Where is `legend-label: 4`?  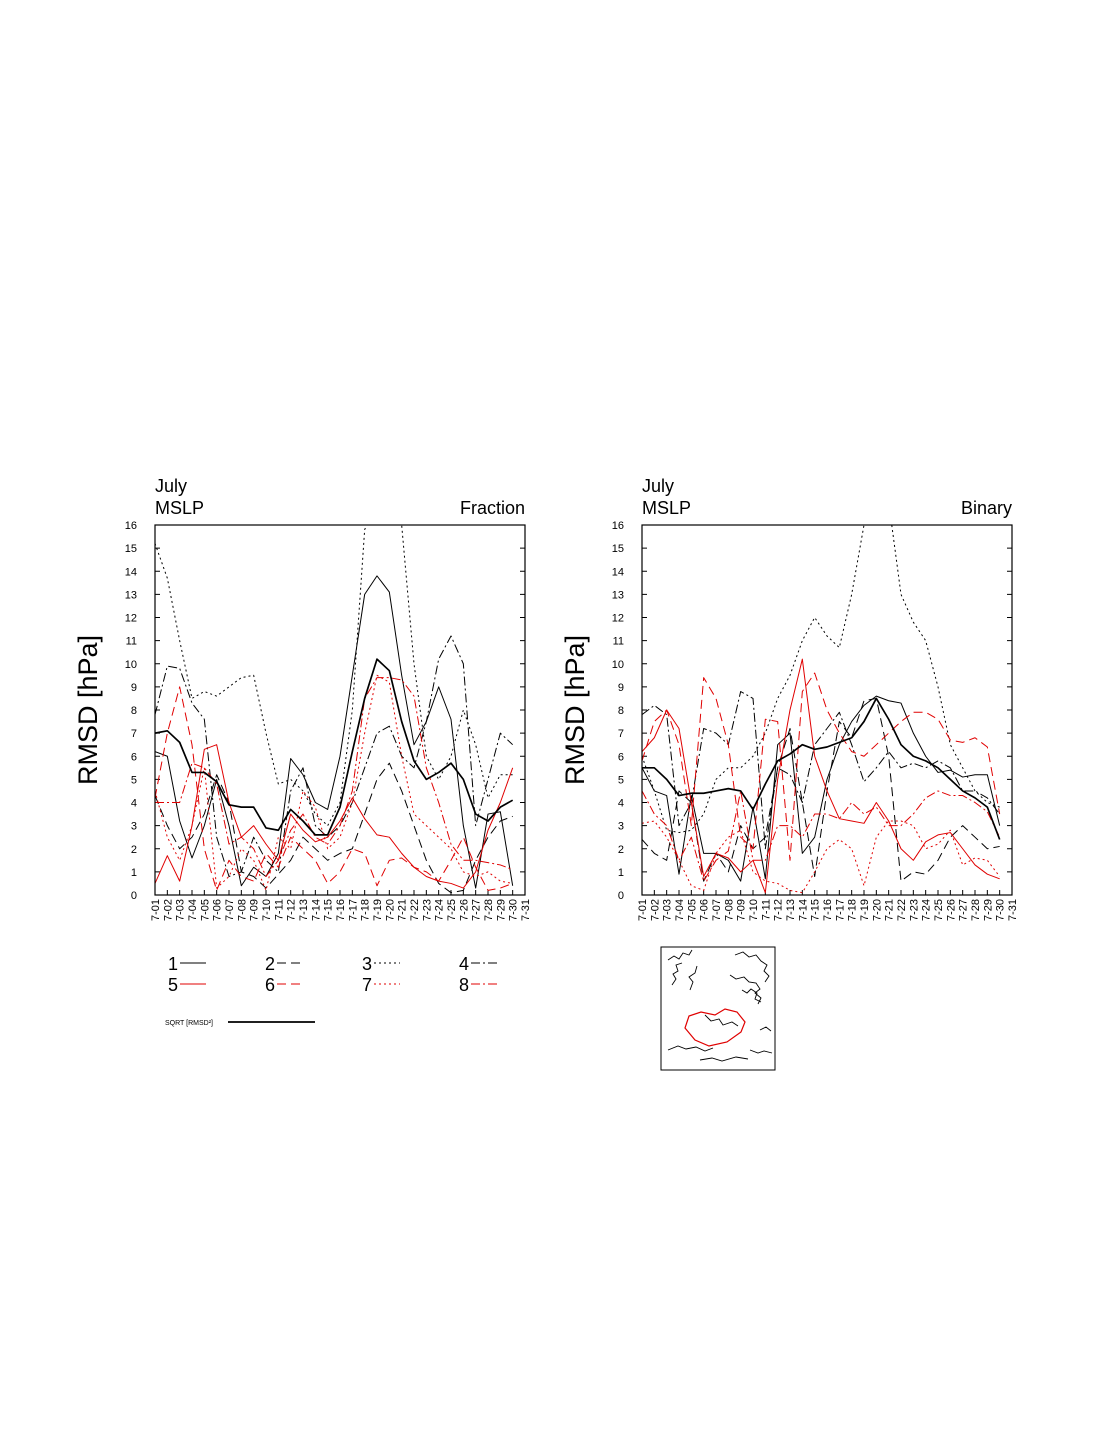
legend-label: 4 is located at coordinates (464, 964).